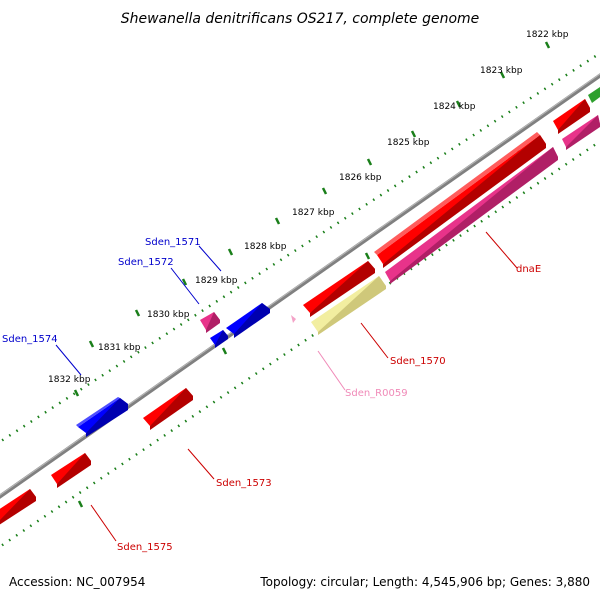  Describe the element at coordinates (146, 262) in the screenshot. I see `label-sden-1572: Sden_1572` at that location.